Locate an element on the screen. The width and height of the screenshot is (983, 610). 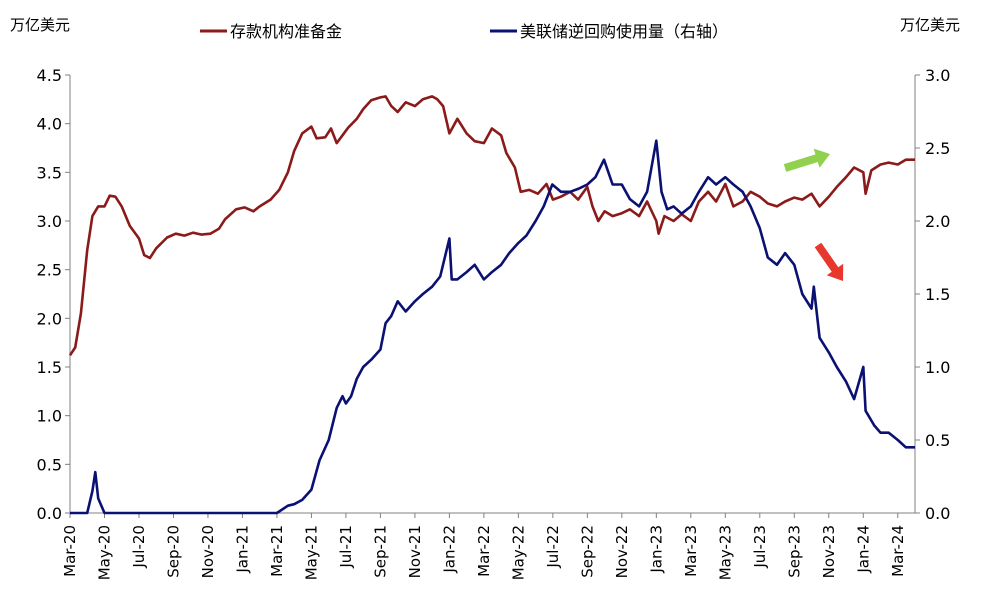
x-tick-label: Mar-23 is located at coordinates (691, 551).